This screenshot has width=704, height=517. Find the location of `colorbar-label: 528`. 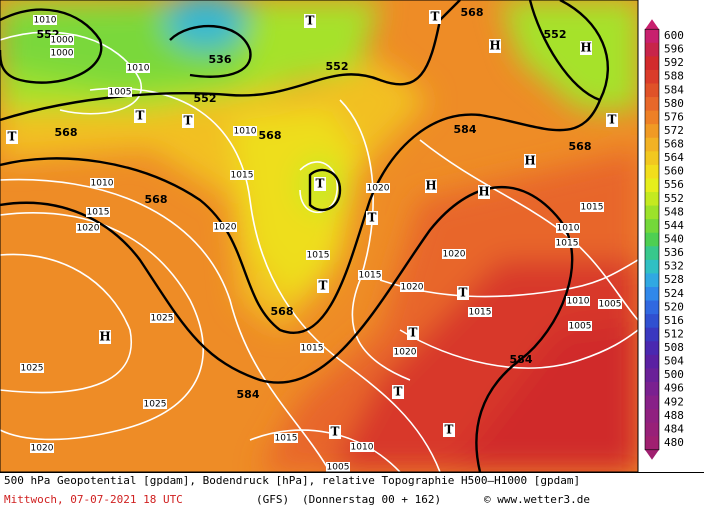

colorbar-label: 528 is located at coordinates (674, 279).